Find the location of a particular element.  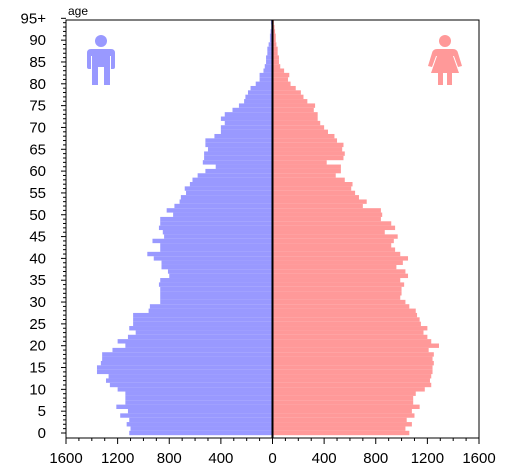

x-axis-ticks: 1600 1200 800 400 0 400 800 1200 1600 is located at coordinates (272, 452).